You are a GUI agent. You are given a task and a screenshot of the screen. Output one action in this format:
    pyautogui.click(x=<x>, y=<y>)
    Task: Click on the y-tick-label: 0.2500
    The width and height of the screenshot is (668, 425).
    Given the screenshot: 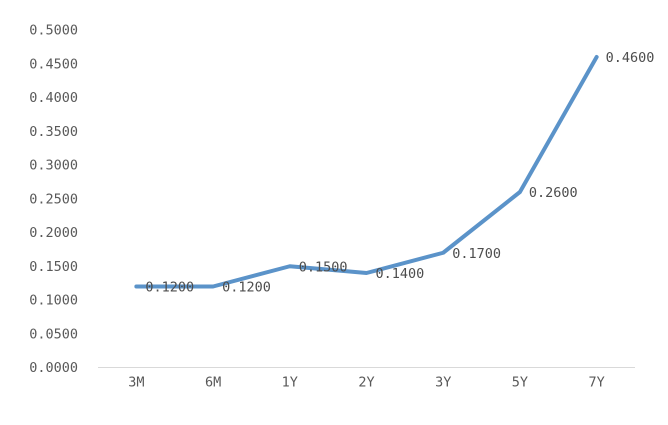 What is the action you would take?
    pyautogui.click(x=53, y=199)
    